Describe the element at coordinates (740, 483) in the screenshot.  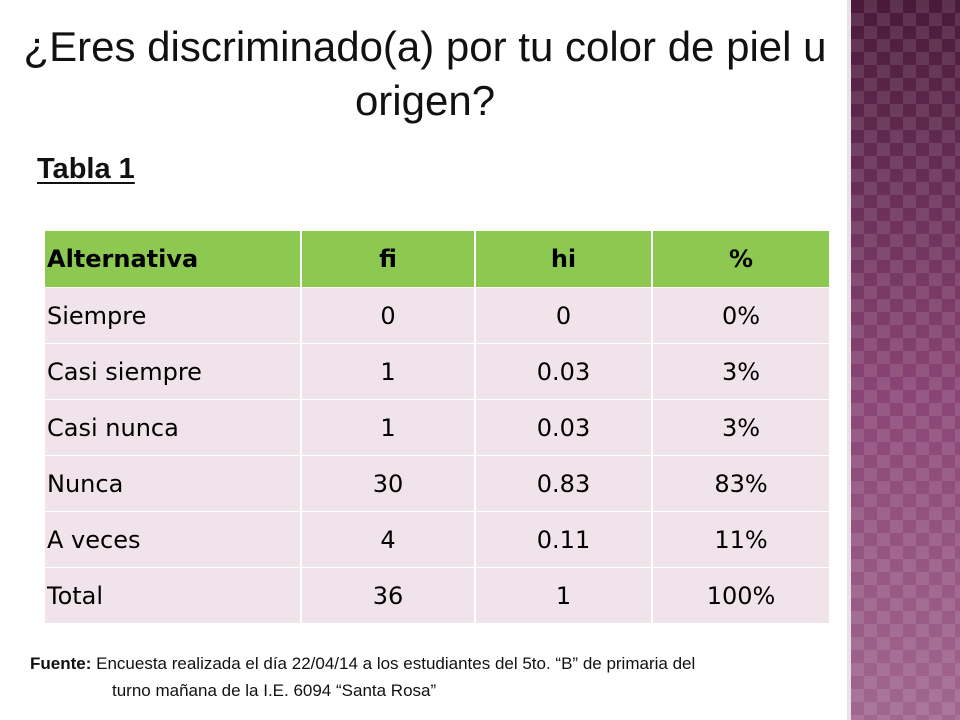
I see `cell-percent: 83%` at that location.